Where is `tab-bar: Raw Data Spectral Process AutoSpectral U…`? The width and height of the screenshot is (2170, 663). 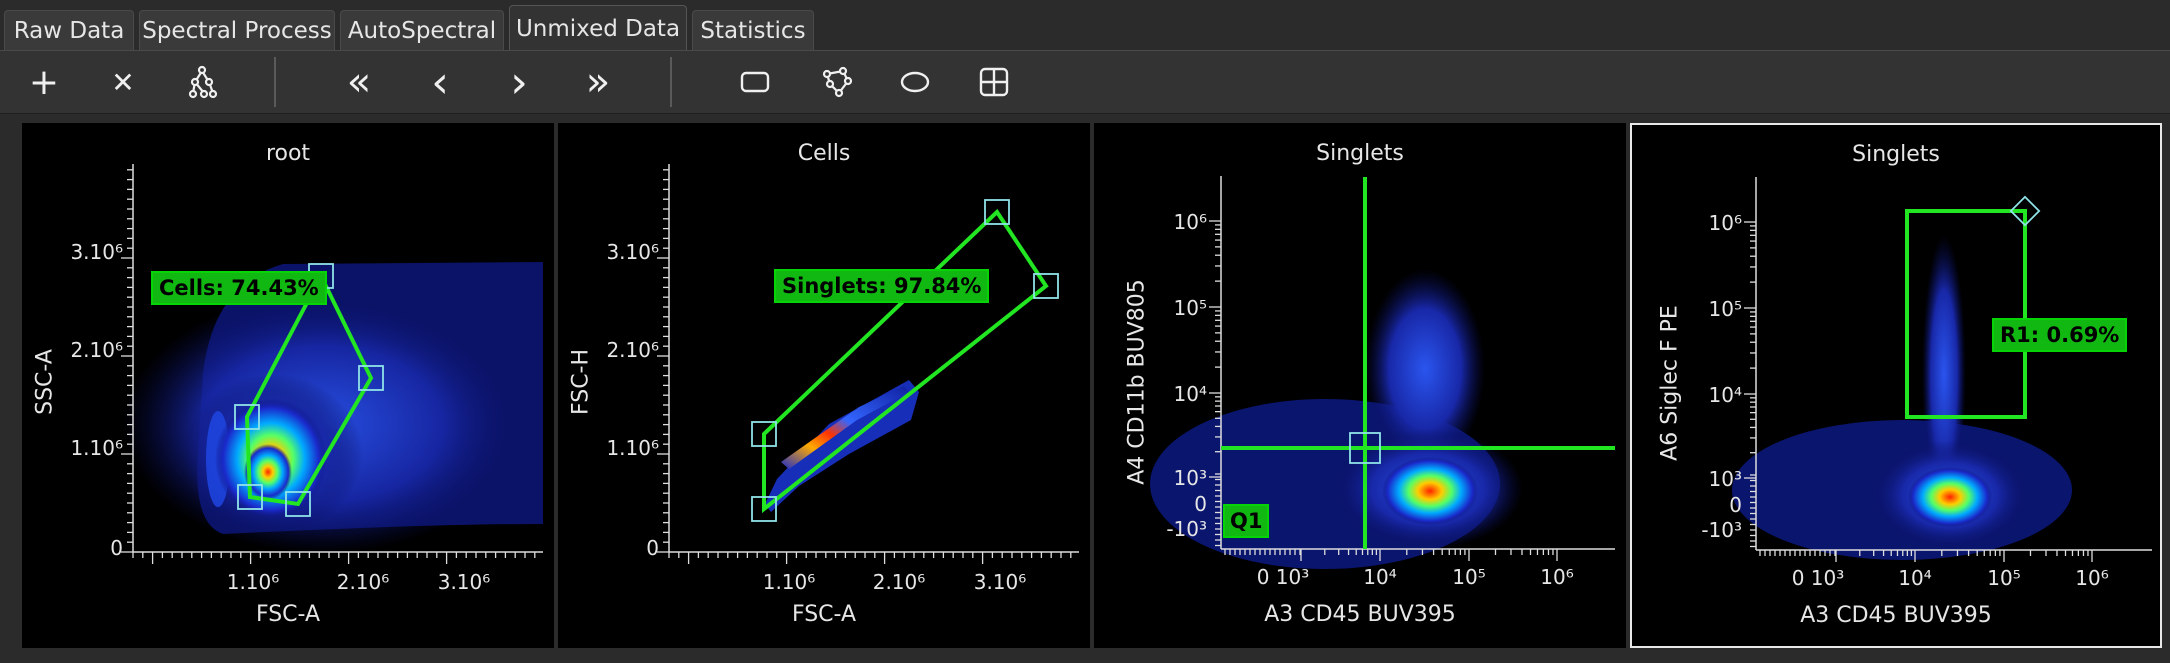
tab-bar: Raw Data Spectral Process AutoSpectral U… is located at coordinates (1085, 25).